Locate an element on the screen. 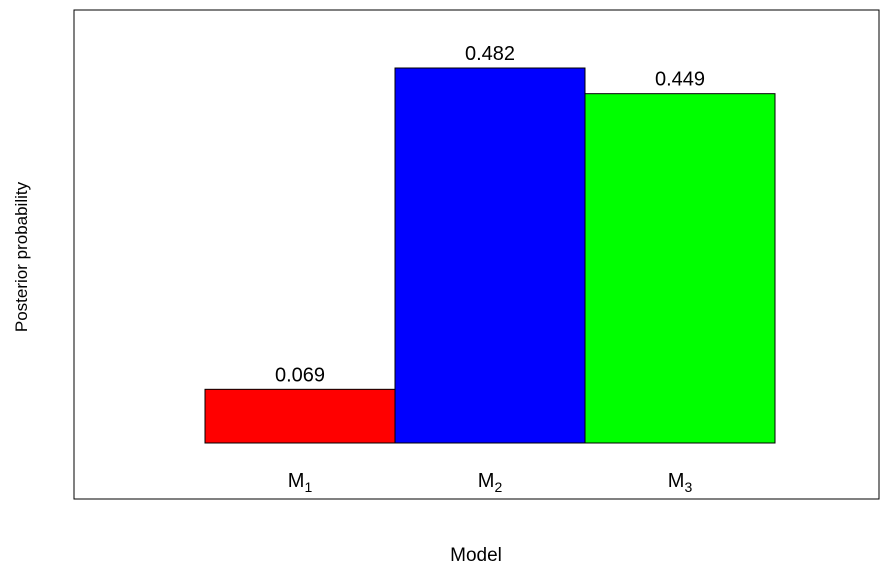  category-label-2: M2 is located at coordinates (490, 482).